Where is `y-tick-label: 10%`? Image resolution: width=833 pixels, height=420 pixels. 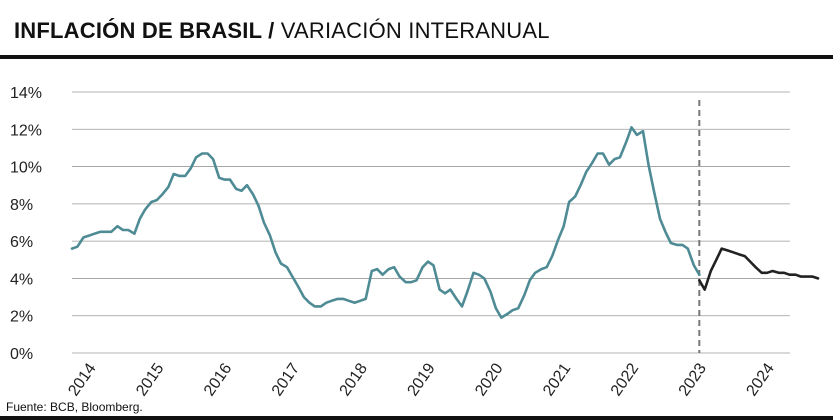 y-tick-label: 10% is located at coordinates (26, 168).